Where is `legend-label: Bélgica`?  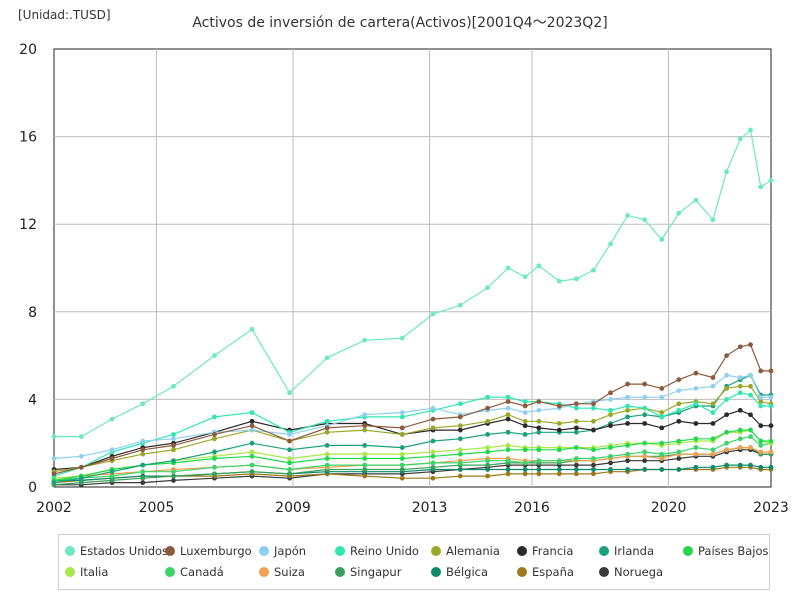 legend-label: Bélgica is located at coordinates (467, 572).